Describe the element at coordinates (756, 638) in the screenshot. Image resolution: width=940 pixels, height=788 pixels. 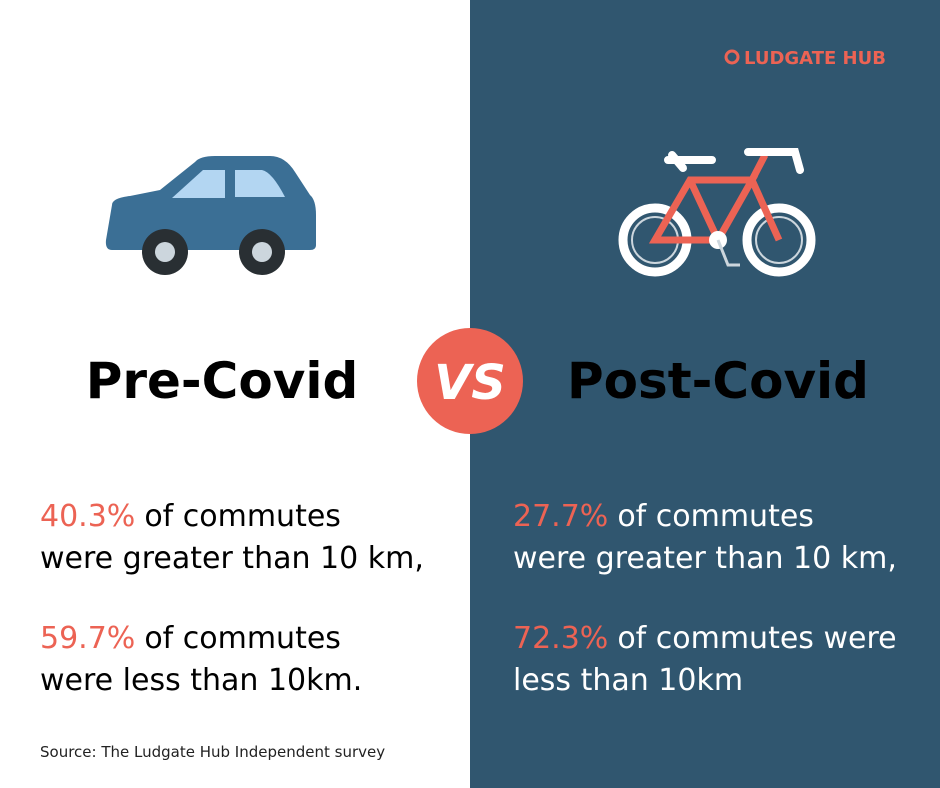
I see `stat-text: of commutes were` at that location.